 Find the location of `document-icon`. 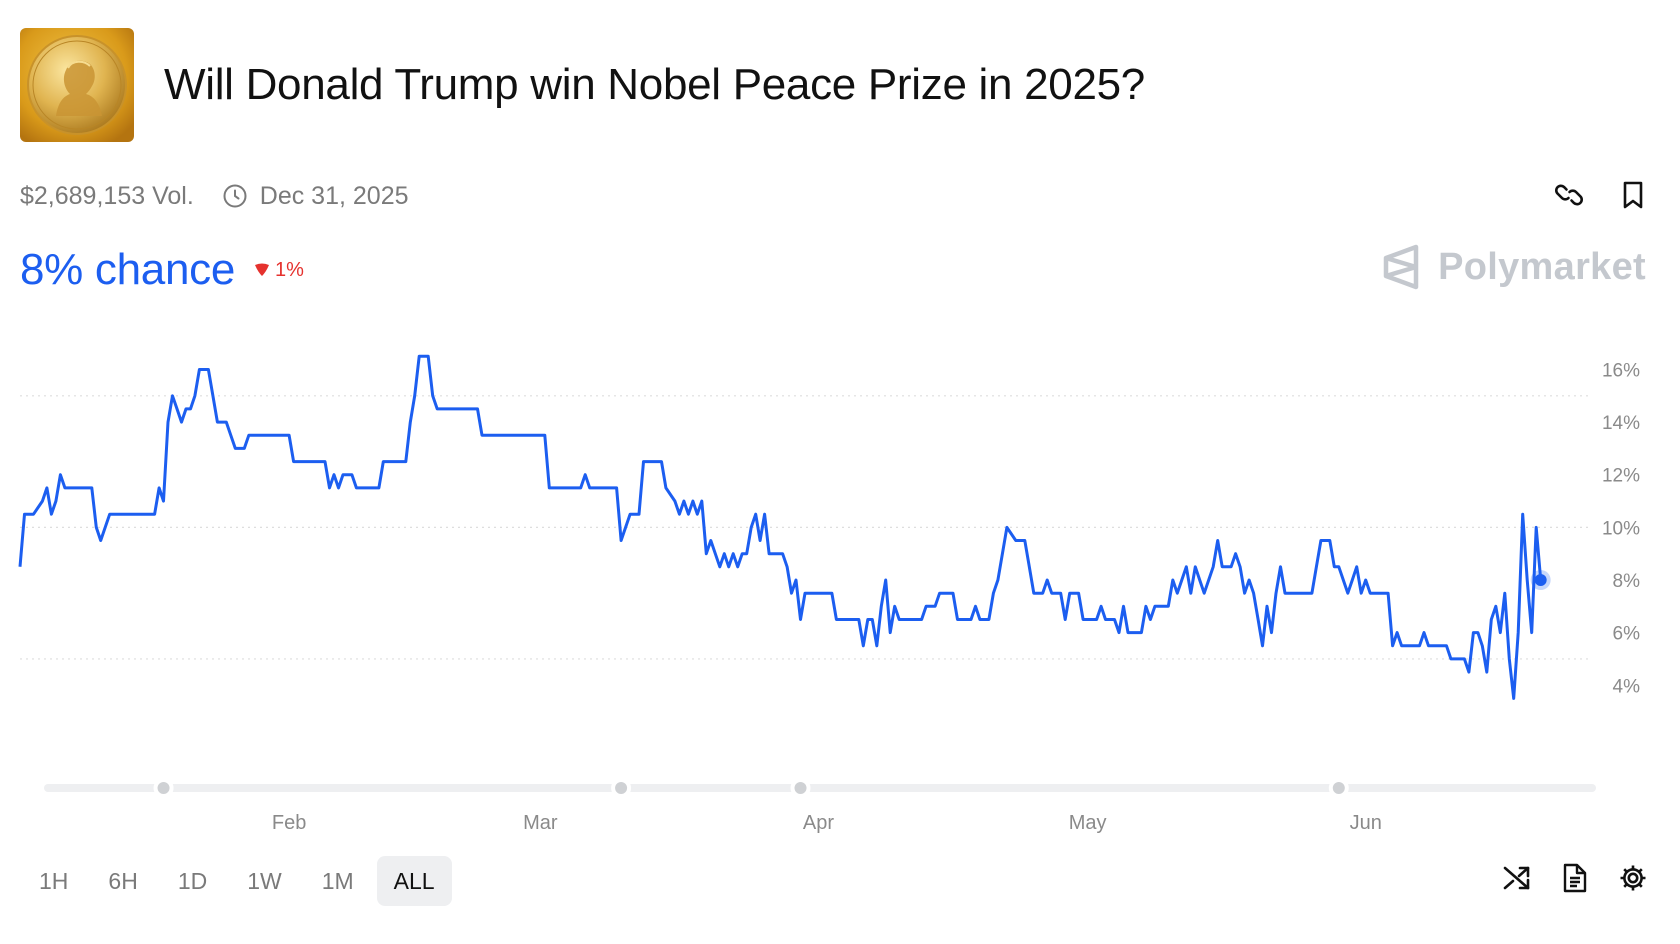

document-icon is located at coordinates (1575, 878).